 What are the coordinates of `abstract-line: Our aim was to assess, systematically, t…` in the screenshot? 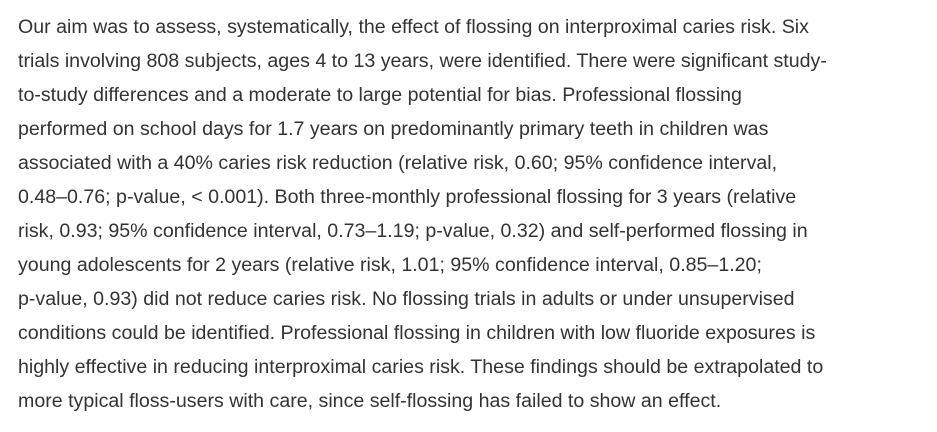 It's located at (413, 27).